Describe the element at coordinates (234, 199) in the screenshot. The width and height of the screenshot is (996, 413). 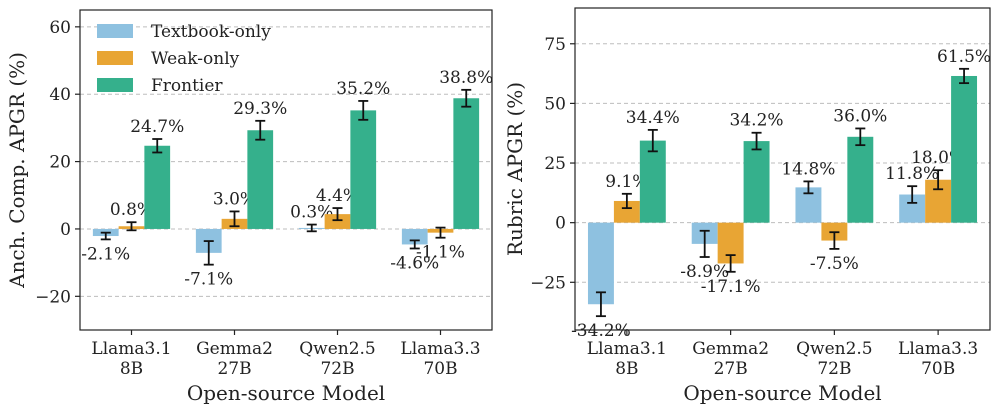
I see `data-label: 3.0%` at that location.